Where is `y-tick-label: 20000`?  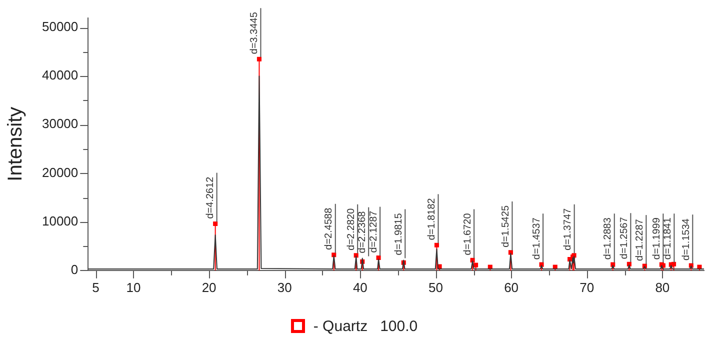 y-tick-label: 20000 is located at coordinates (60, 172).